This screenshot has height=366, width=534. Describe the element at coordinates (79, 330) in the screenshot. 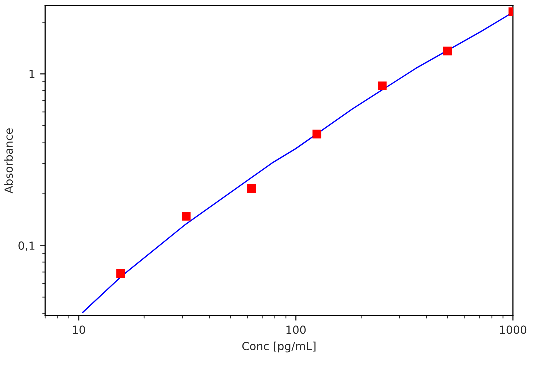

I see `x-tick-label: 10` at that location.